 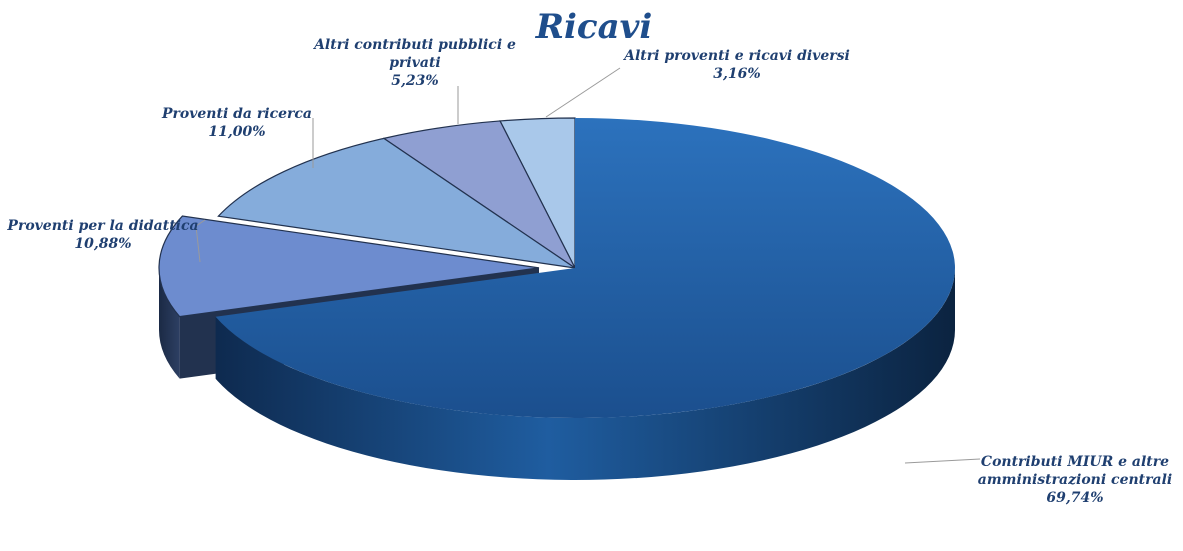 I want to click on slice-label-group: Altri contributi pubblici e privati 5,23%, so click(x=414, y=80).